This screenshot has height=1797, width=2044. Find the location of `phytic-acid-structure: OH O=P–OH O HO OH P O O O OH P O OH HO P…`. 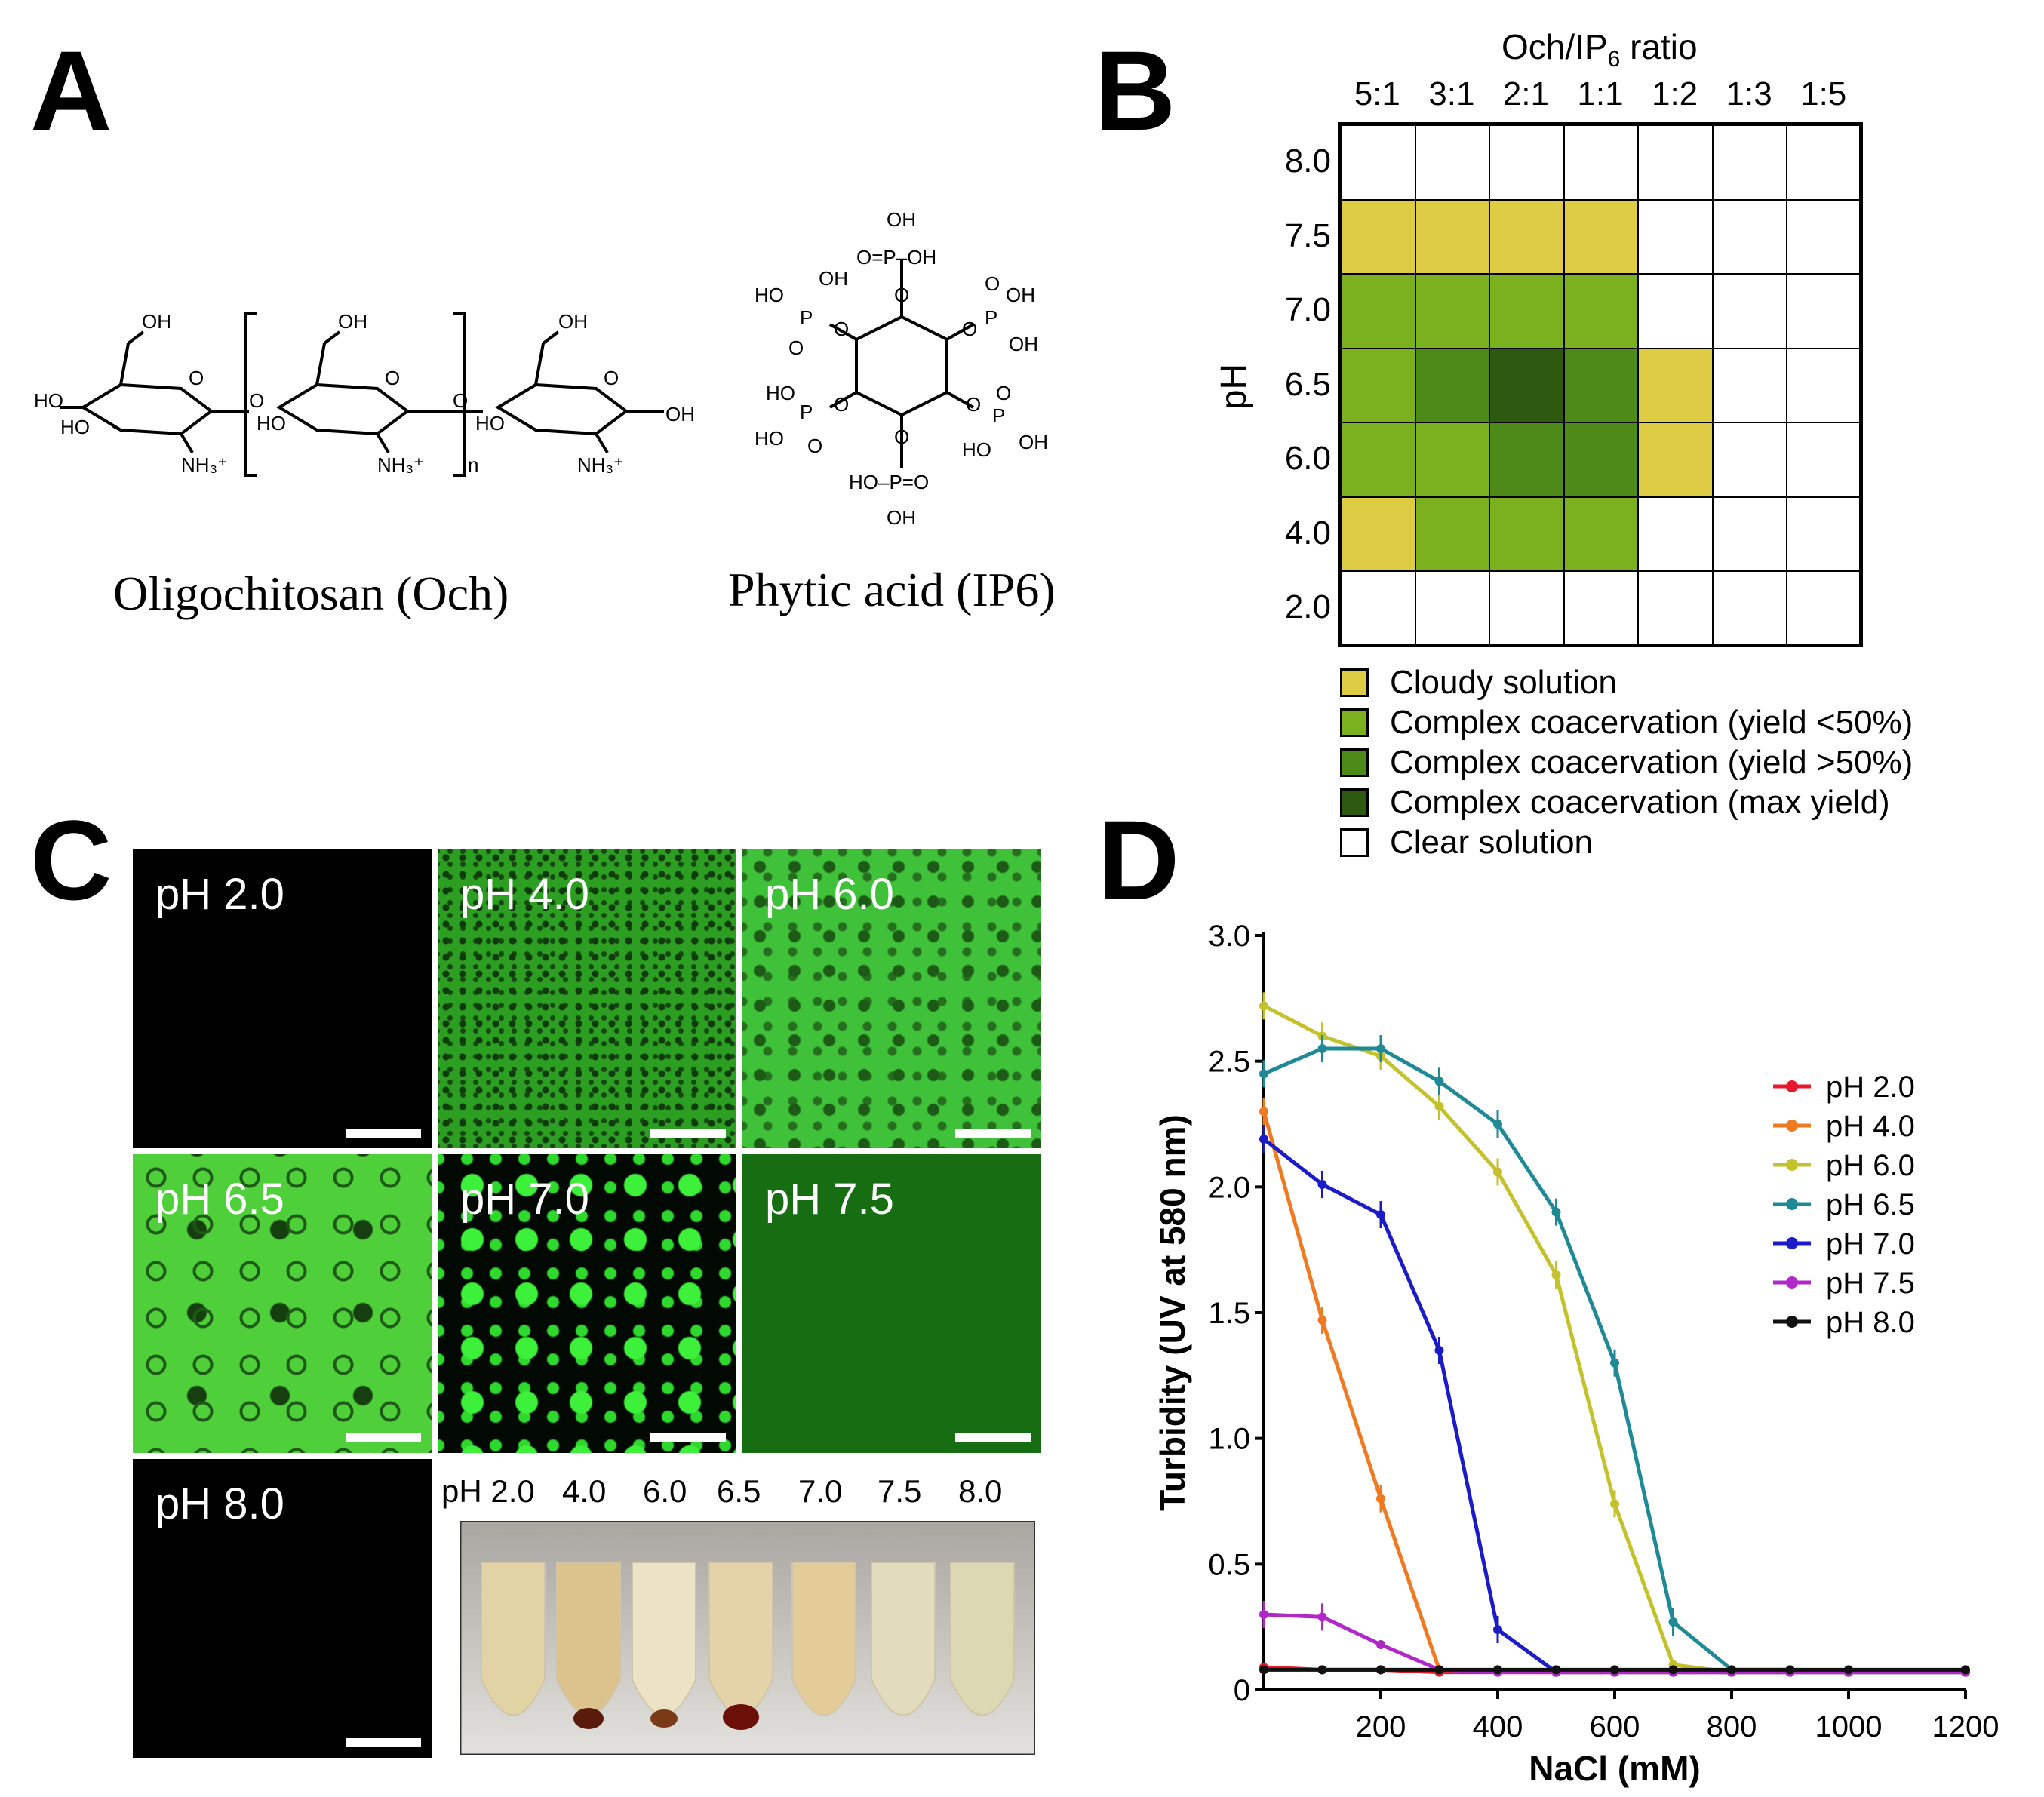

phytic-acid-structure: OH O=P–OH O HO OH P O O O OH P O OH HO P… is located at coordinates (901, 368).